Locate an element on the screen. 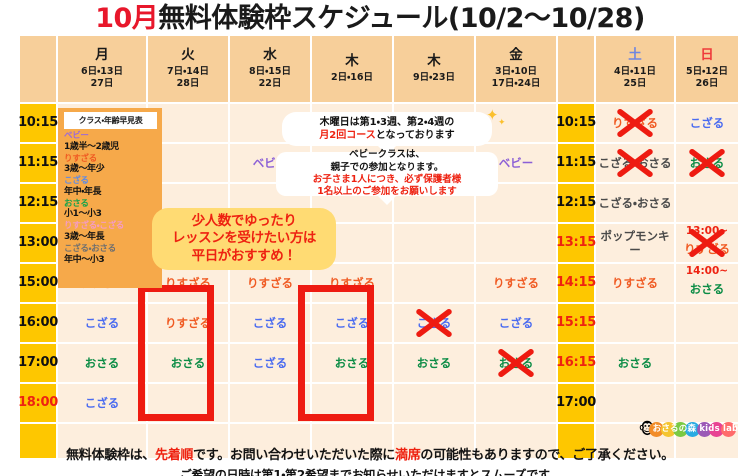  thursday-note-line2: 月2回コースとなっております is located at coordinates (386, 135).